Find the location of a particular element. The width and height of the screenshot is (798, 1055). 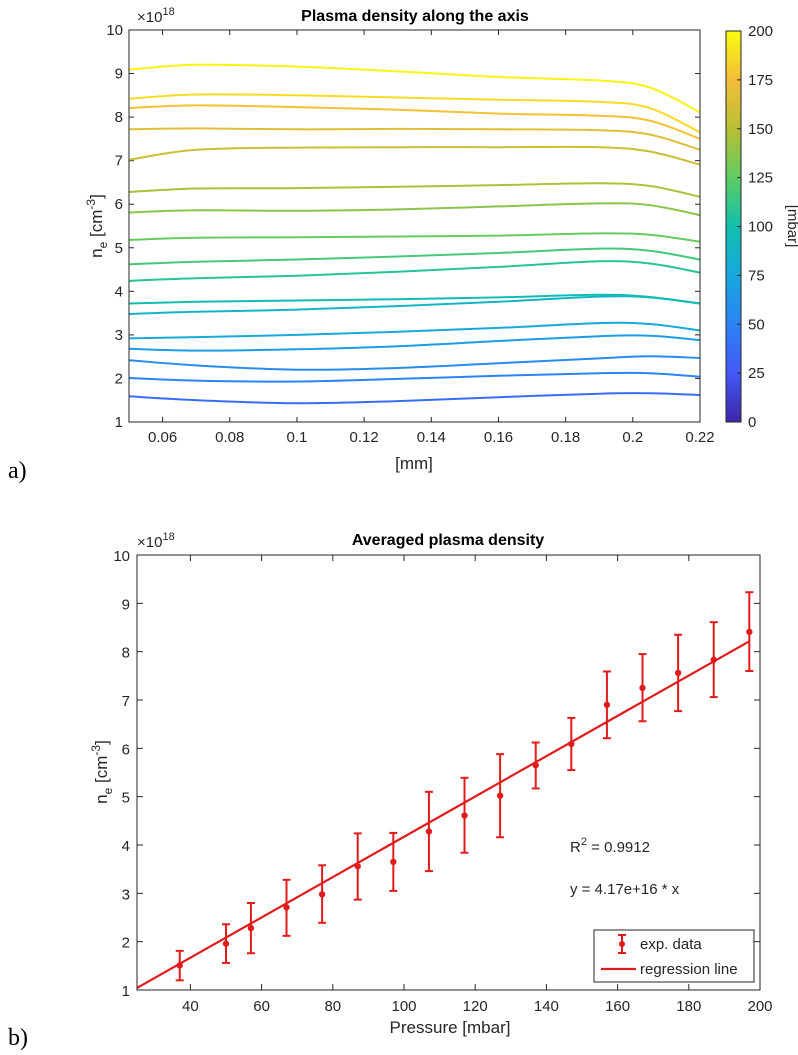

chart-a-y-tick-label: 1 is located at coordinates (119, 422).